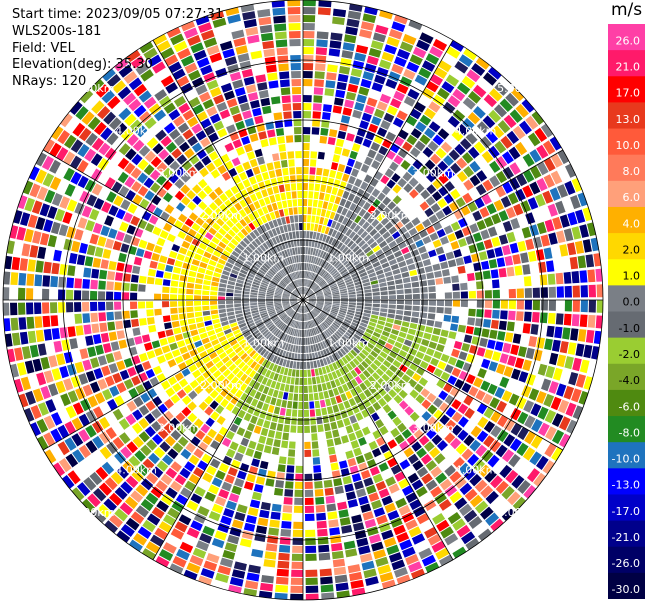 The height and width of the screenshot is (607, 647). Describe the element at coordinates (391, 215) in the screenshot. I see `range-ring-label: 2.00km` at that location.